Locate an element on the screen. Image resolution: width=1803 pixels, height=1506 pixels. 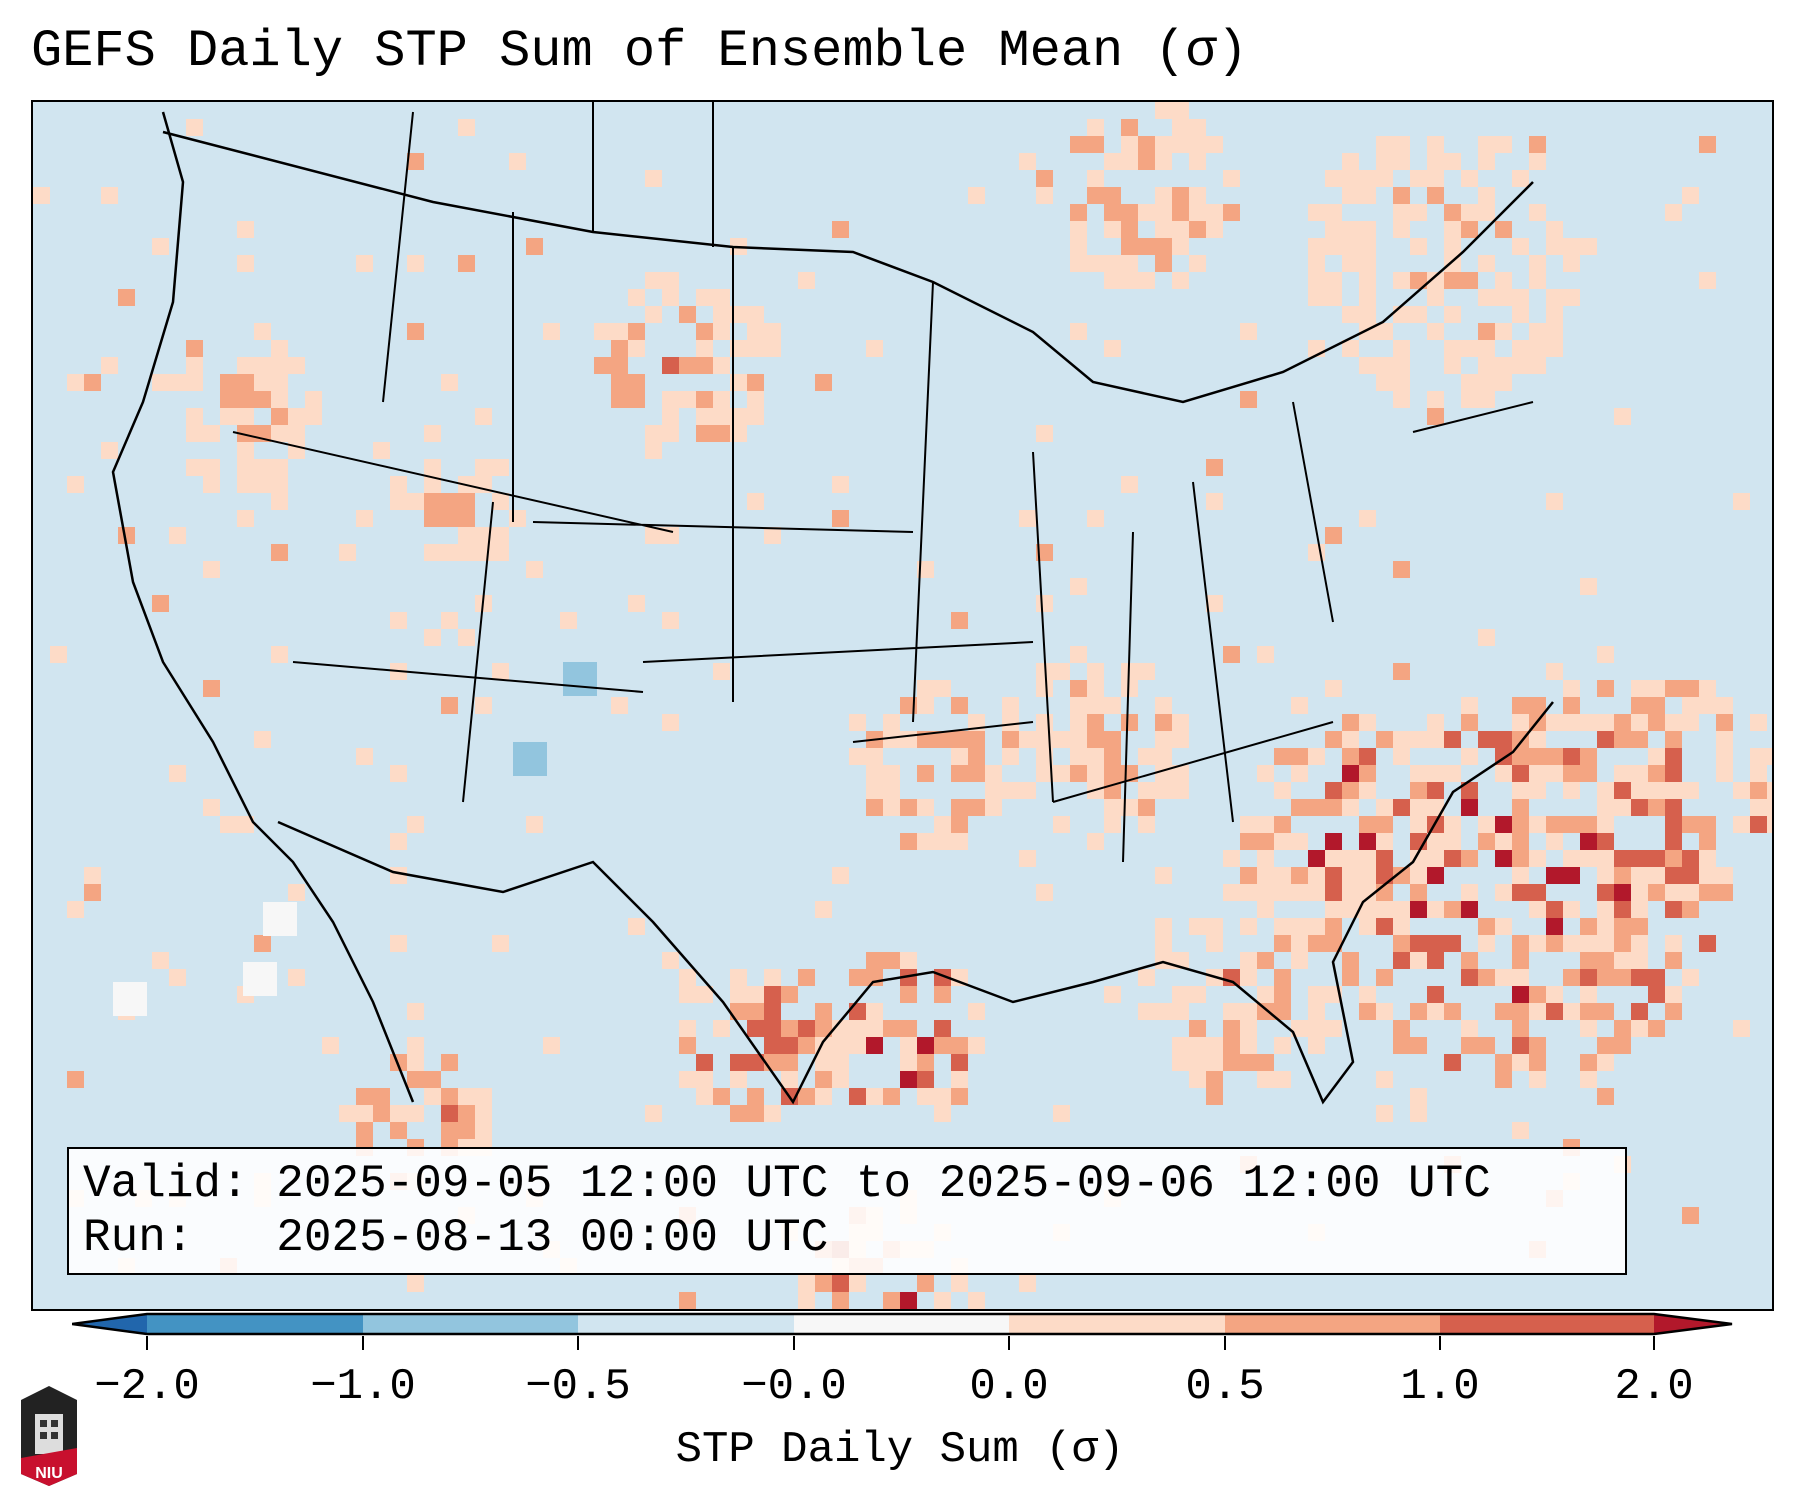
colorbar is located at coordinates (902, 1324).